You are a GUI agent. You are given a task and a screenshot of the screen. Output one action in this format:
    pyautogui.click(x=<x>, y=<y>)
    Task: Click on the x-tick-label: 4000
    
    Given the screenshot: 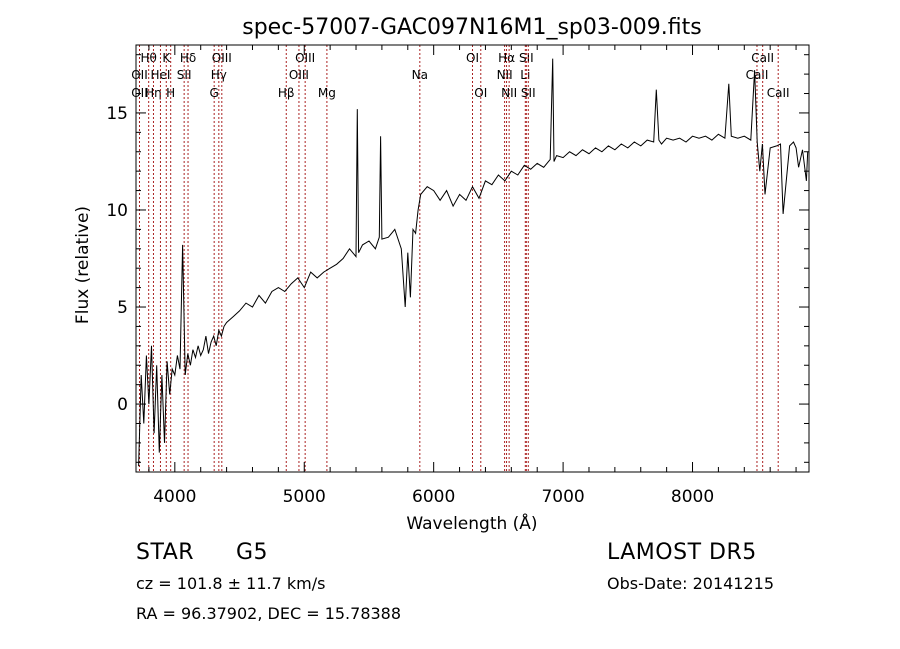 What is the action you would take?
    pyautogui.click(x=174, y=497)
    